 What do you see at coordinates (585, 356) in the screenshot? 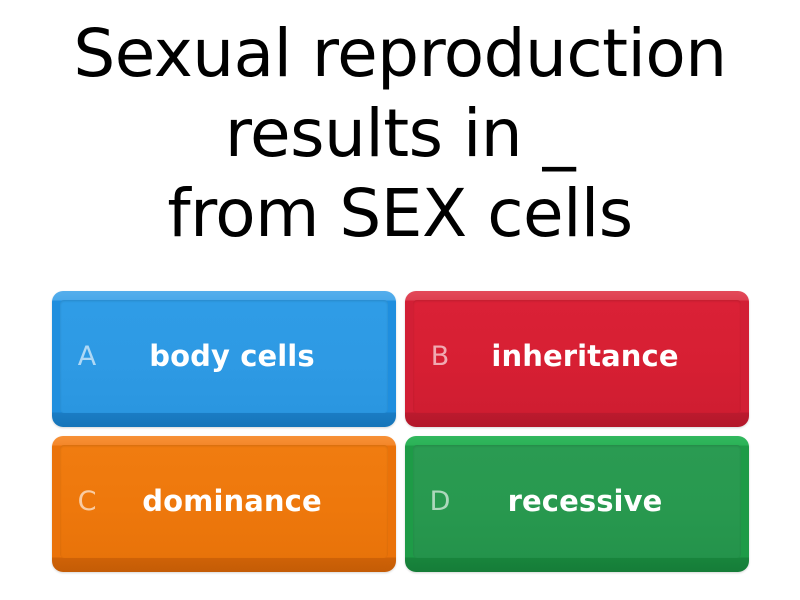
I see `answer-option-b-label: inheritance` at bounding box center [585, 356].